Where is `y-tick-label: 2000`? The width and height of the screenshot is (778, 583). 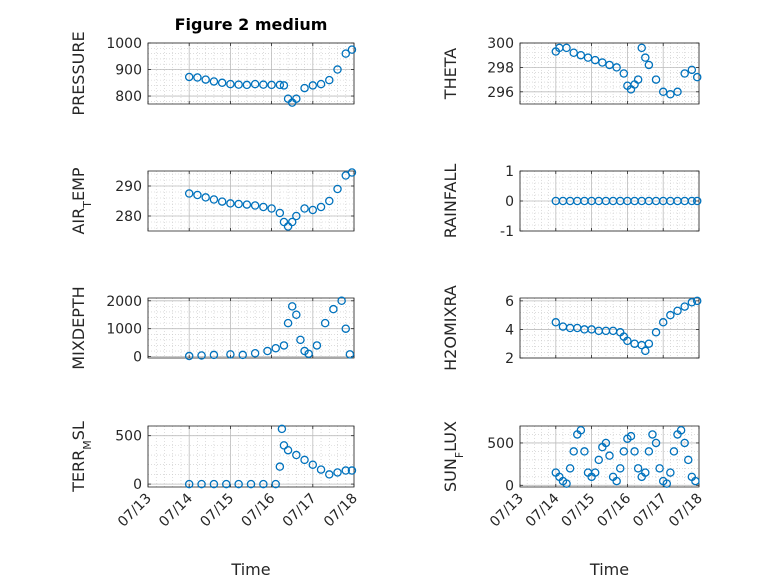
y-tick-label: 2000 is located at coordinates (124, 302).